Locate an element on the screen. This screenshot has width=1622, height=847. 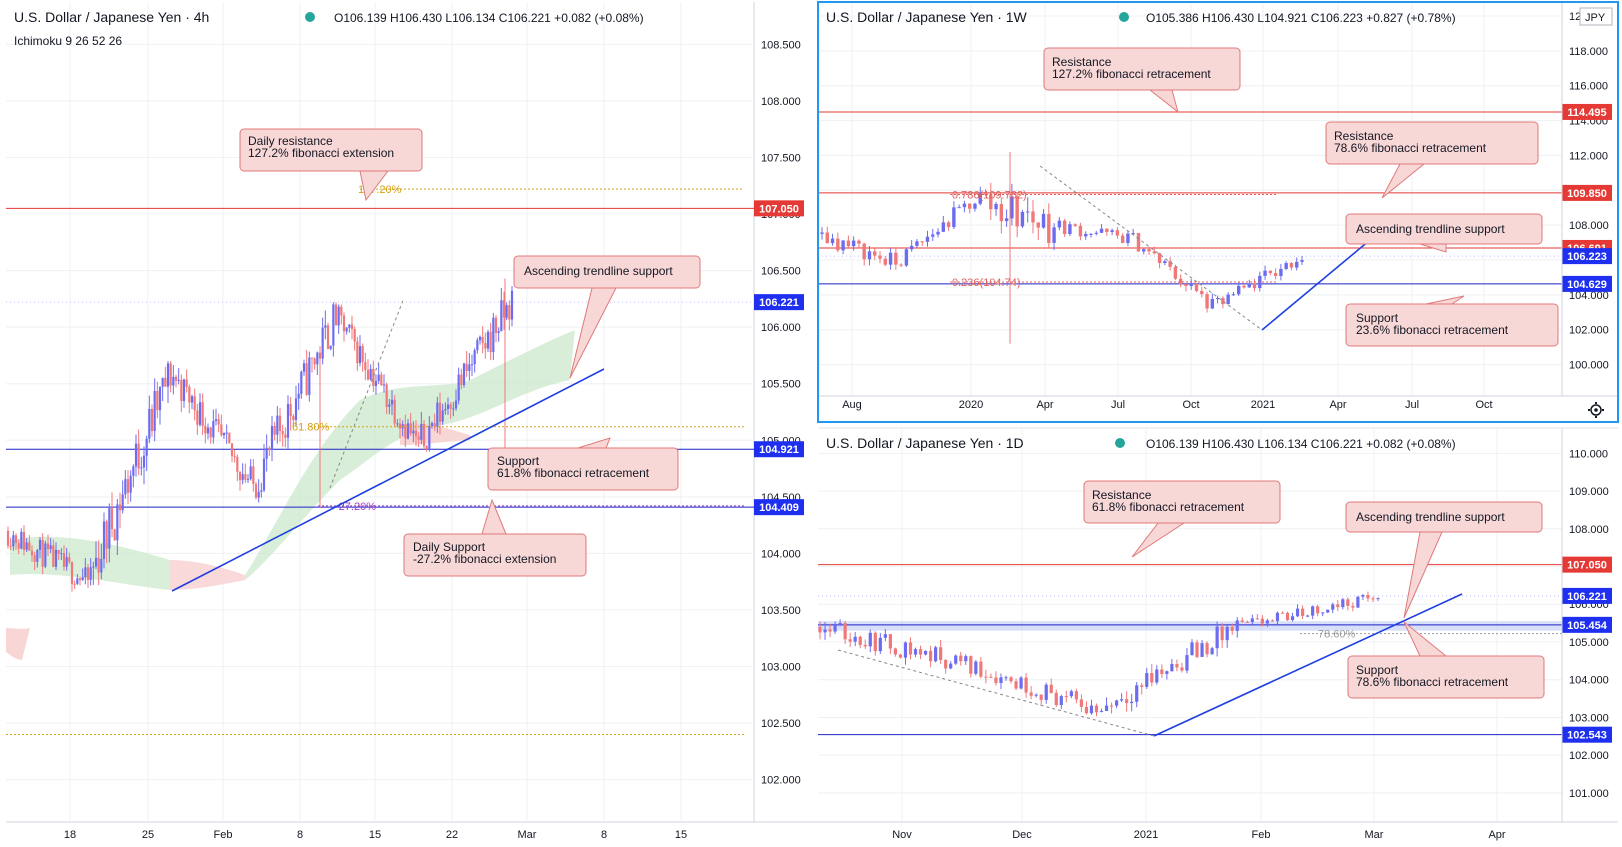
currency-badge is located at coordinates (1596, 16).